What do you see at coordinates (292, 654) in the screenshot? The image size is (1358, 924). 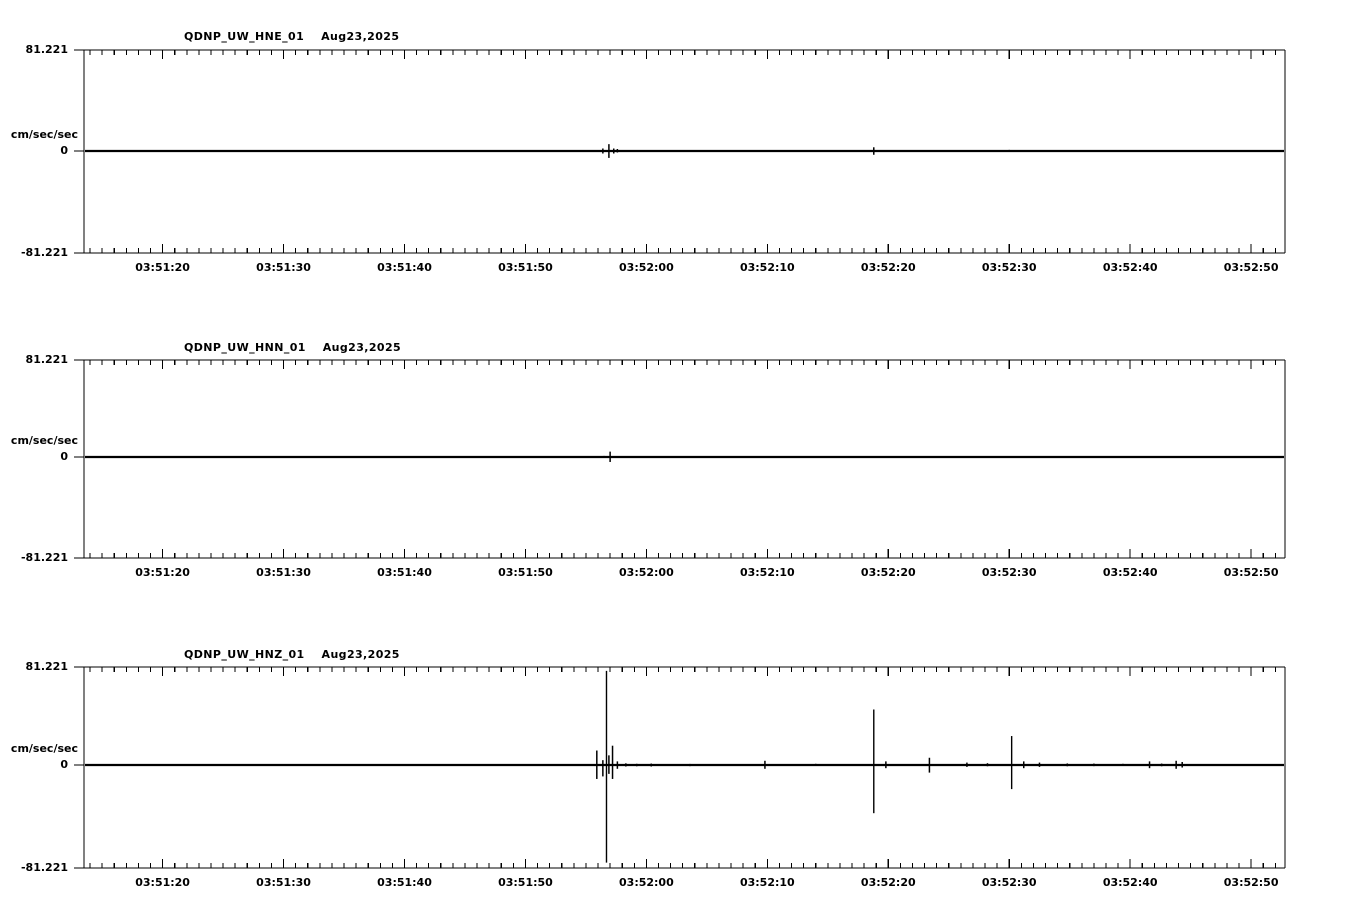 I see `panel-title-hnz: QDNP_UW_HNZ_01 Aug23,2025` at bounding box center [292, 654].